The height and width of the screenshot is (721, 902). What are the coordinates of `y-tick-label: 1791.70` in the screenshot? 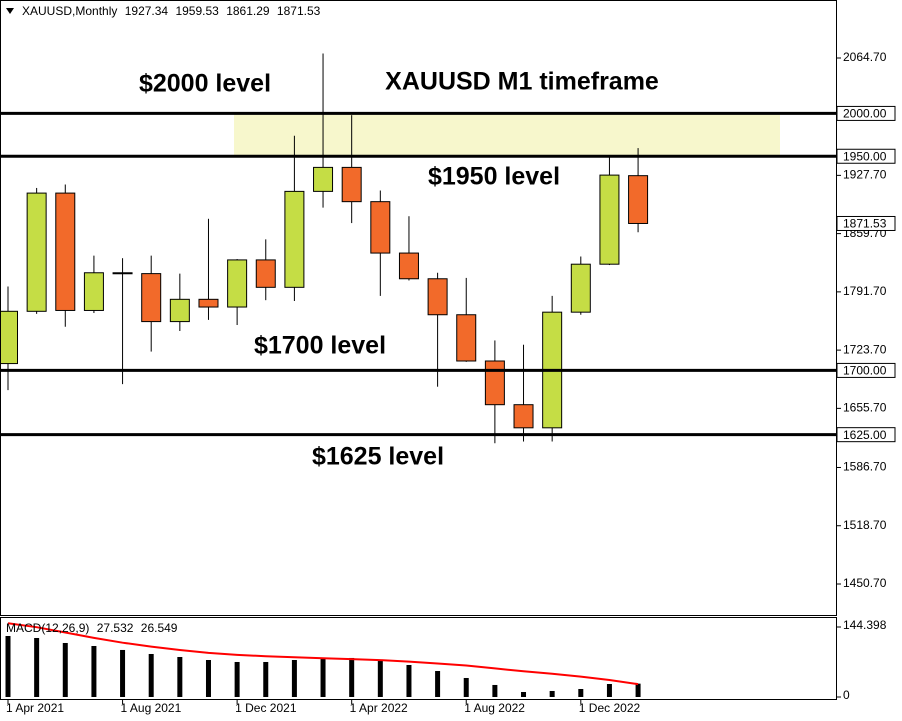 It's located at (865, 291).